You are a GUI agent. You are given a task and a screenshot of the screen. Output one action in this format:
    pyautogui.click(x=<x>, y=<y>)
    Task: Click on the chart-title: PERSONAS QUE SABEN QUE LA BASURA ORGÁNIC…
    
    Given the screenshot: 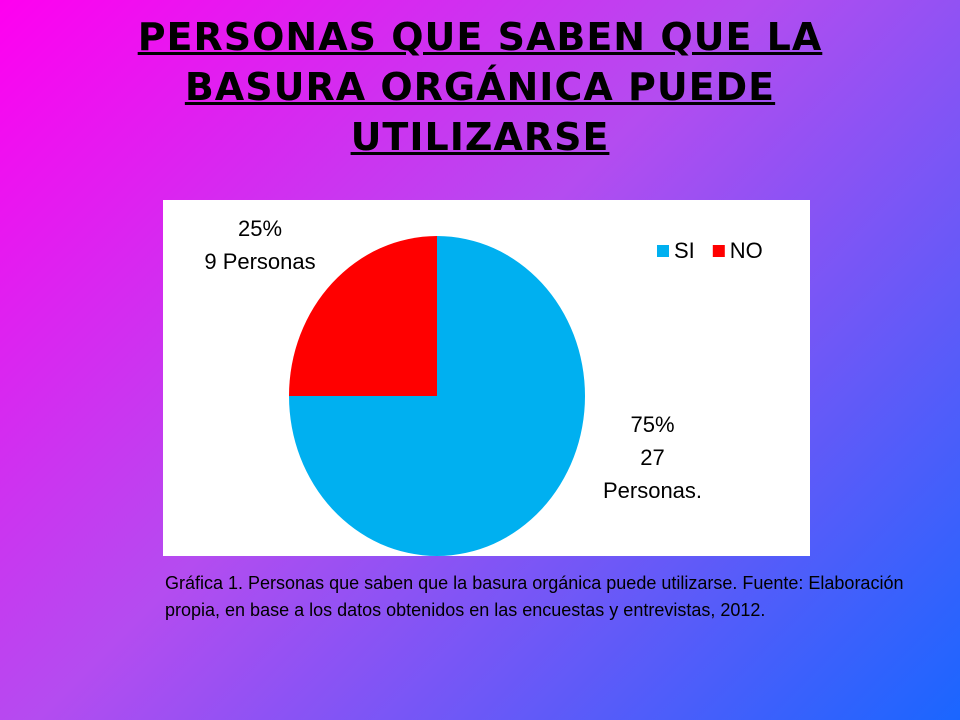 What is the action you would take?
    pyautogui.click(x=480, y=87)
    